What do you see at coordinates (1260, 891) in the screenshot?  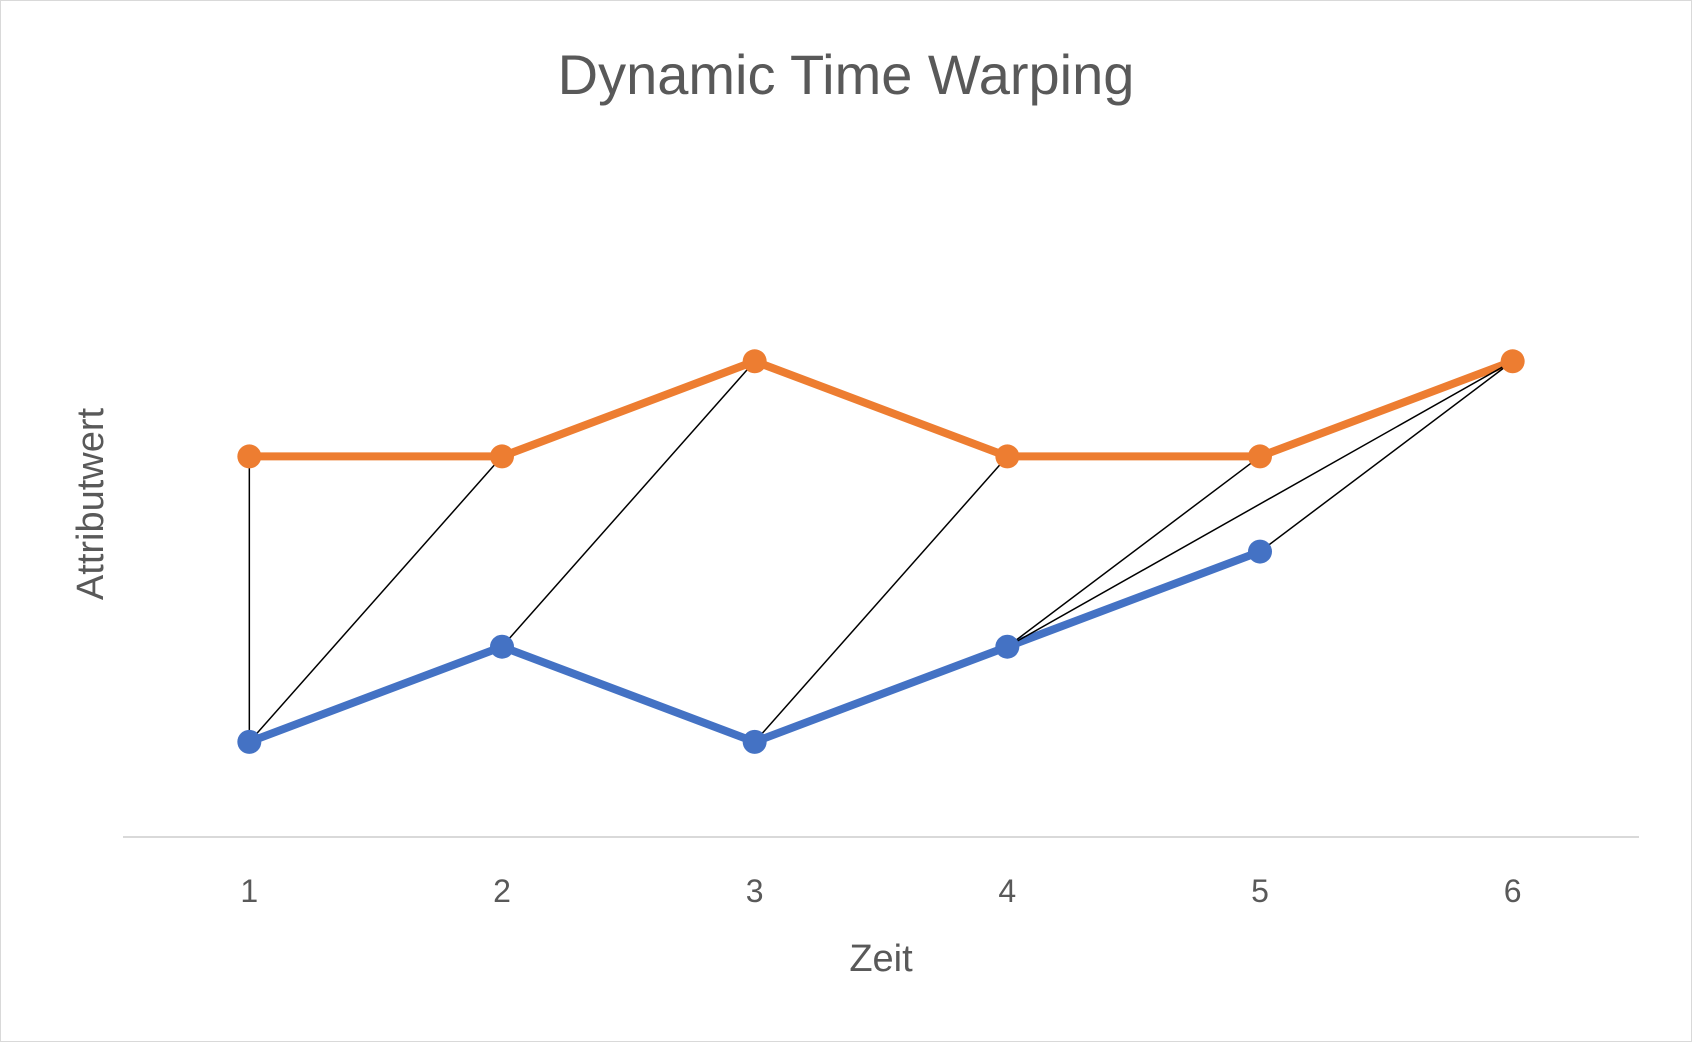 I see `x-tick-label: 5` at bounding box center [1260, 891].